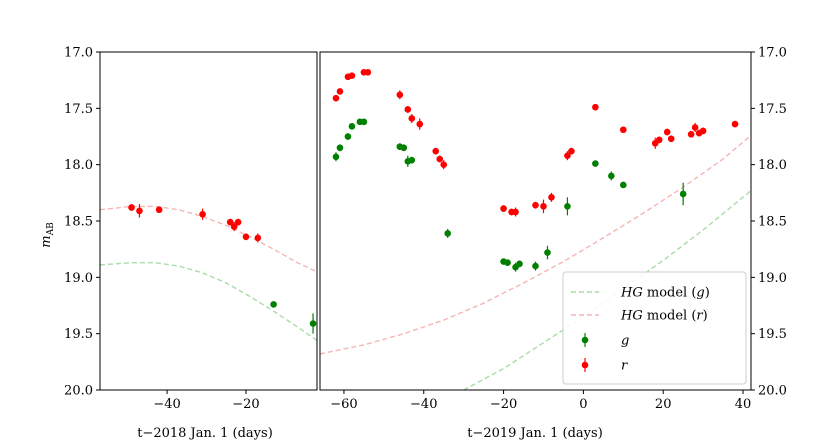 The image size is (830, 447). Describe the element at coordinates (772, 278) in the screenshot. I see `y-tick-label-right: 19.0` at that location.